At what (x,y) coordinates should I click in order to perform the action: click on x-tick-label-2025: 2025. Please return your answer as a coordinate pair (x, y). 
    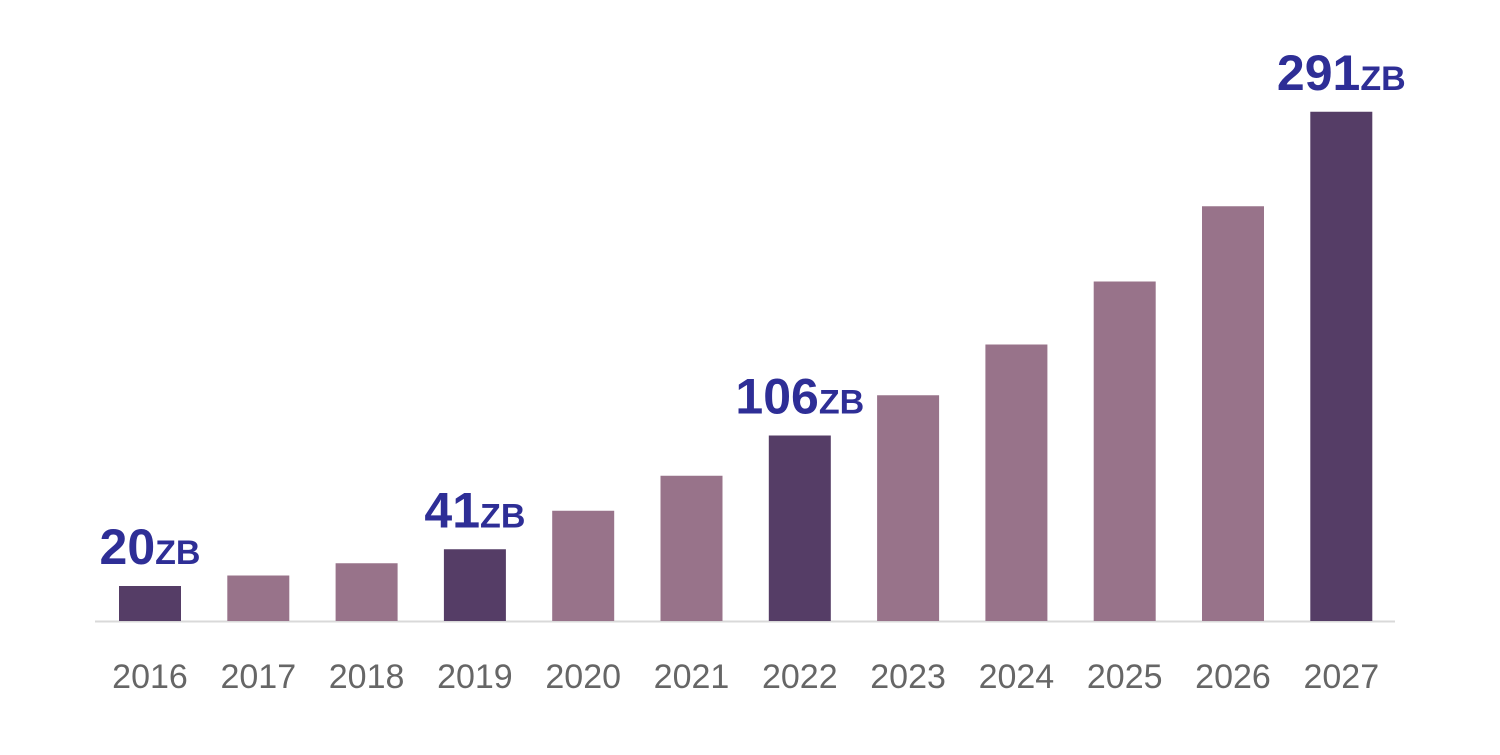
    Looking at the image, I should click on (1125, 677).